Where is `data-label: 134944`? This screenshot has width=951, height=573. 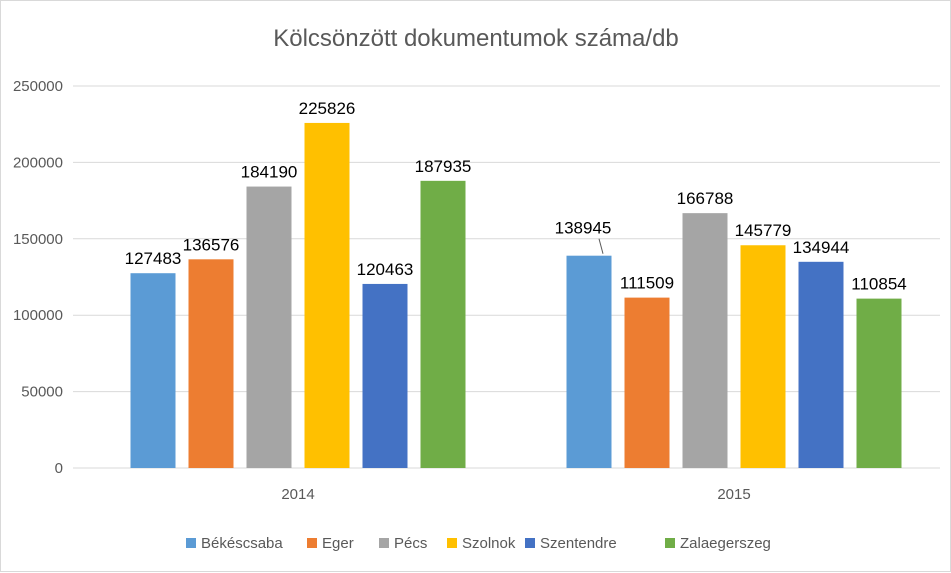 data-label: 134944 is located at coordinates (821, 247).